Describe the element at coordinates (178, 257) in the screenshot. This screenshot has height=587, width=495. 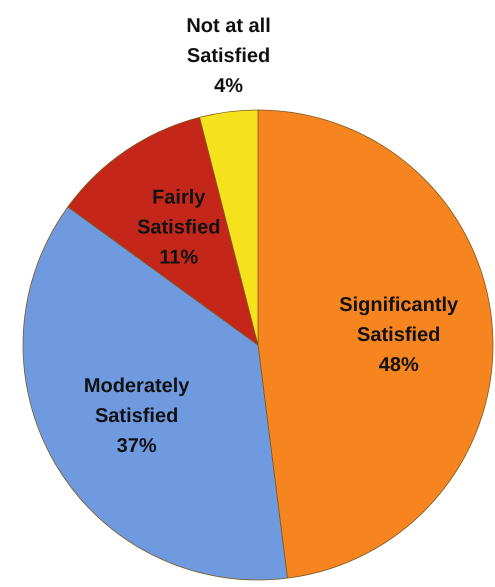
I see `data-label: 11%` at that location.